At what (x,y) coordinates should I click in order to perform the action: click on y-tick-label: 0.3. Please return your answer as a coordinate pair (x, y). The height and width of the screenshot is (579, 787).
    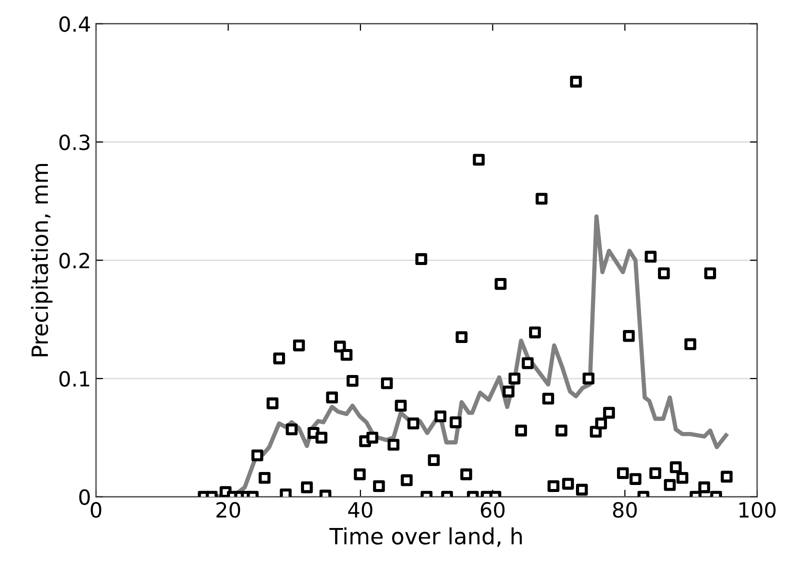
    Looking at the image, I should click on (74, 142).